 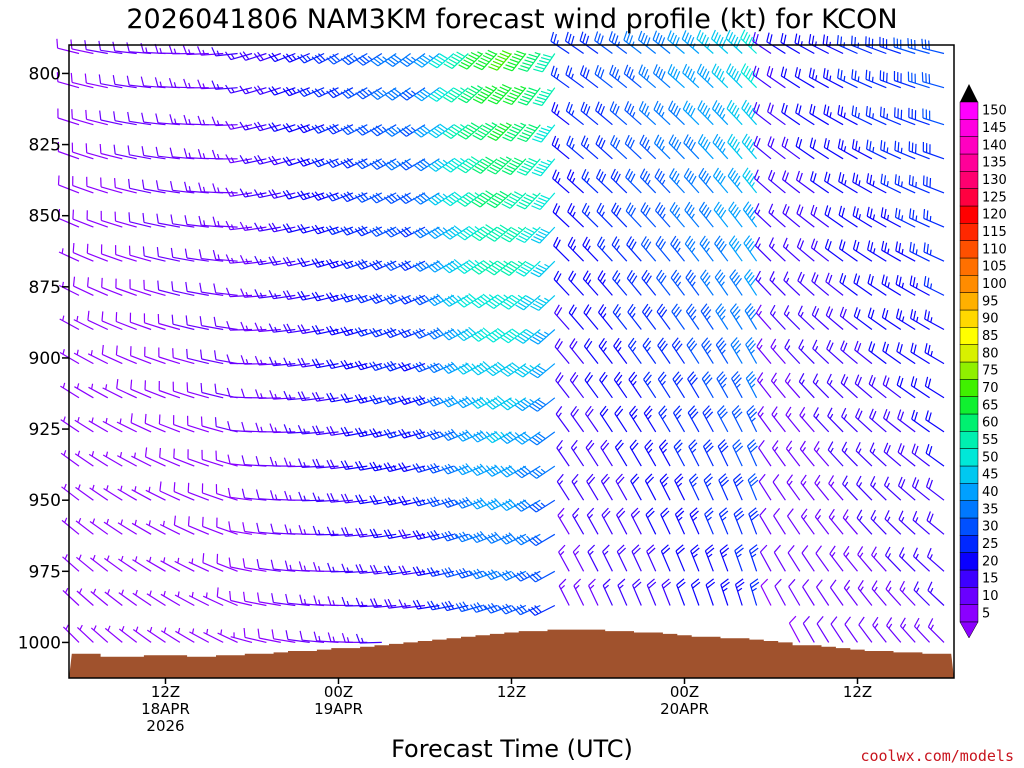 What do you see at coordinates (990, 527) in the screenshot?
I see `colorbar-label: 30` at bounding box center [990, 527].